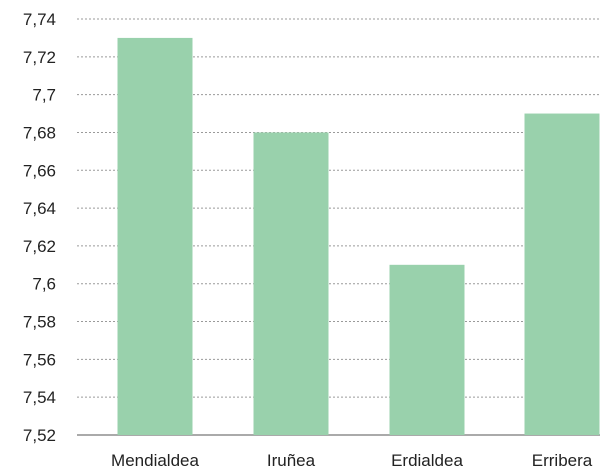  I want to click on y-tick-label: 7,68, so click(39, 132).